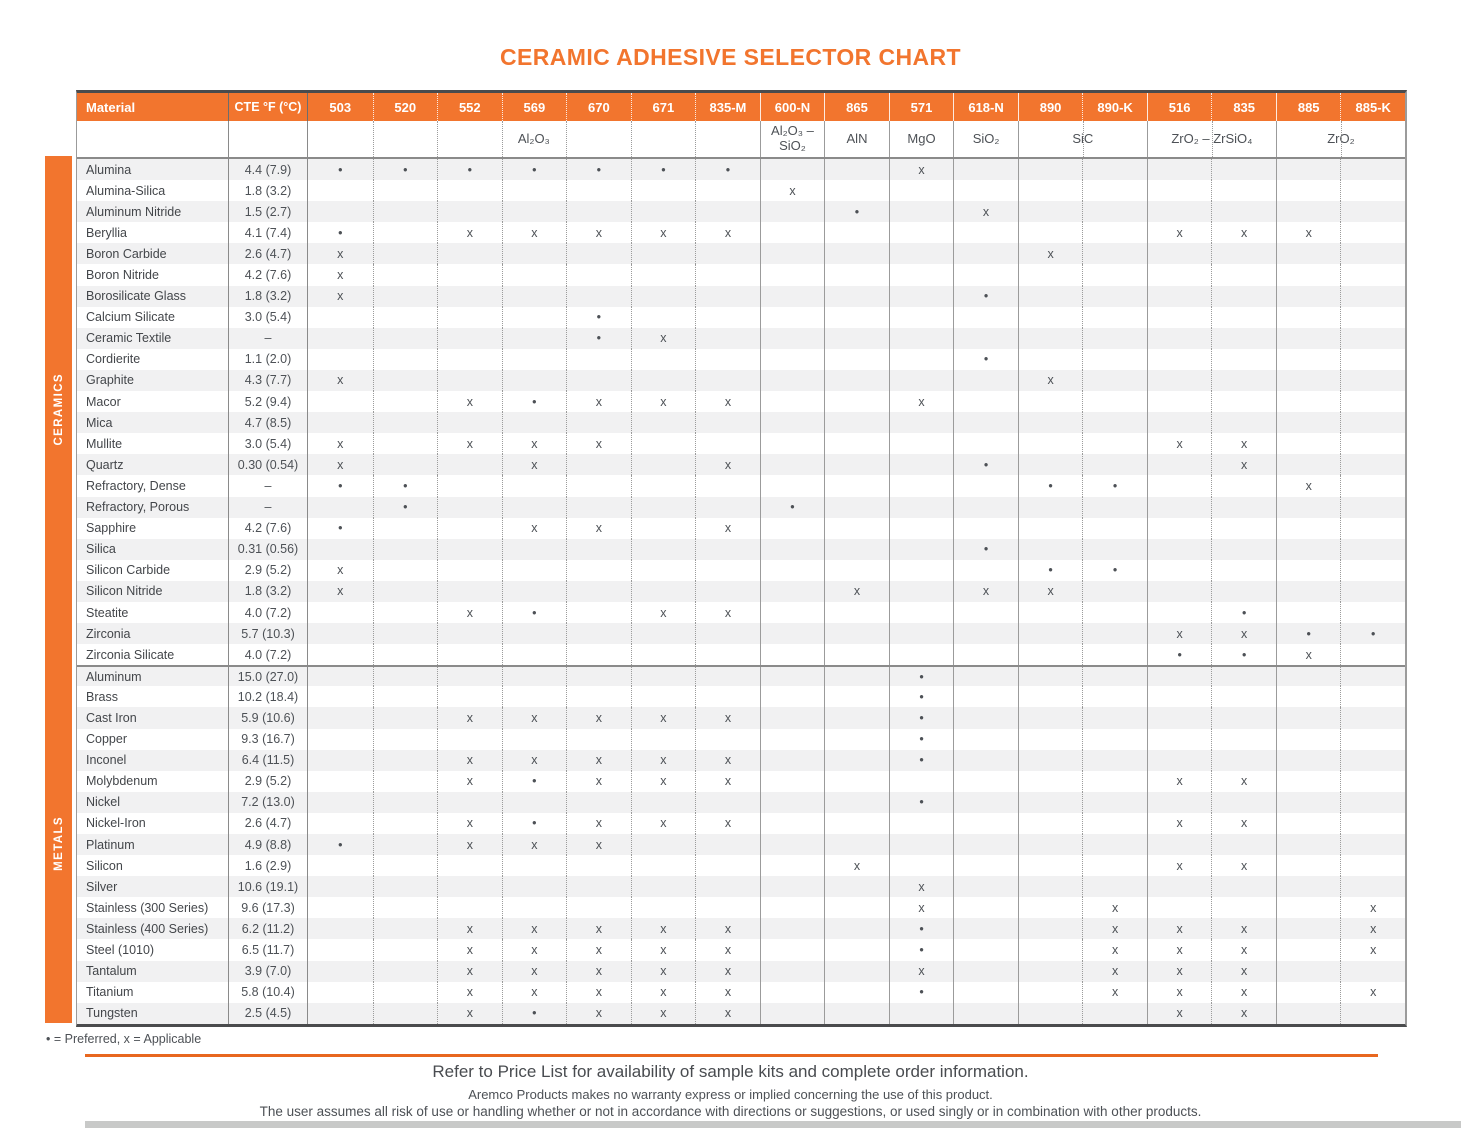  Describe the element at coordinates (268, 402) in the screenshot. I see `cte-cell: 5.2 (9.4)` at that location.